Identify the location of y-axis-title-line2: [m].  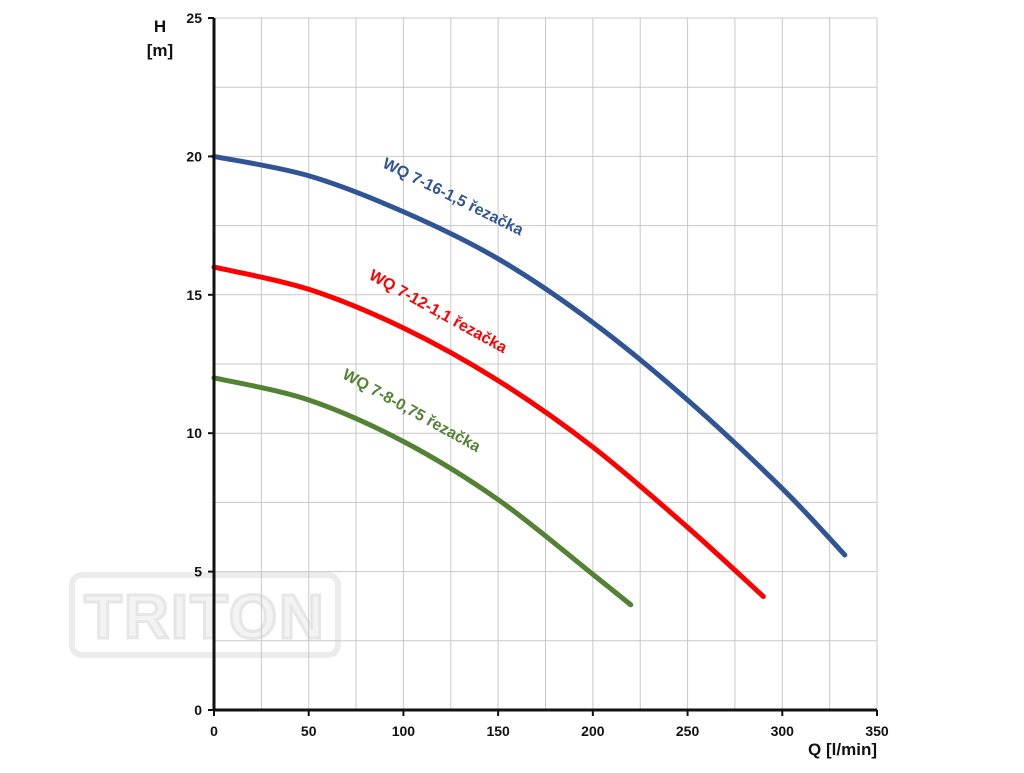
(160, 50).